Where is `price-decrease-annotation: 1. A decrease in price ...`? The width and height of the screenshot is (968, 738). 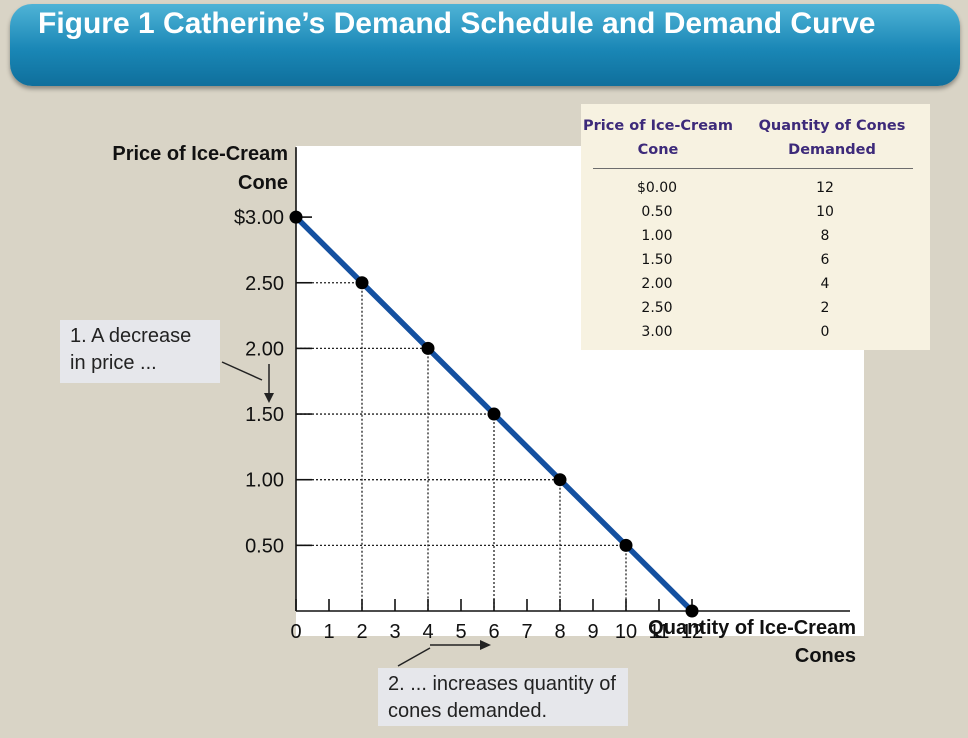
price-decrease-annotation: 1. A decrease in price ... is located at coordinates (140, 351).